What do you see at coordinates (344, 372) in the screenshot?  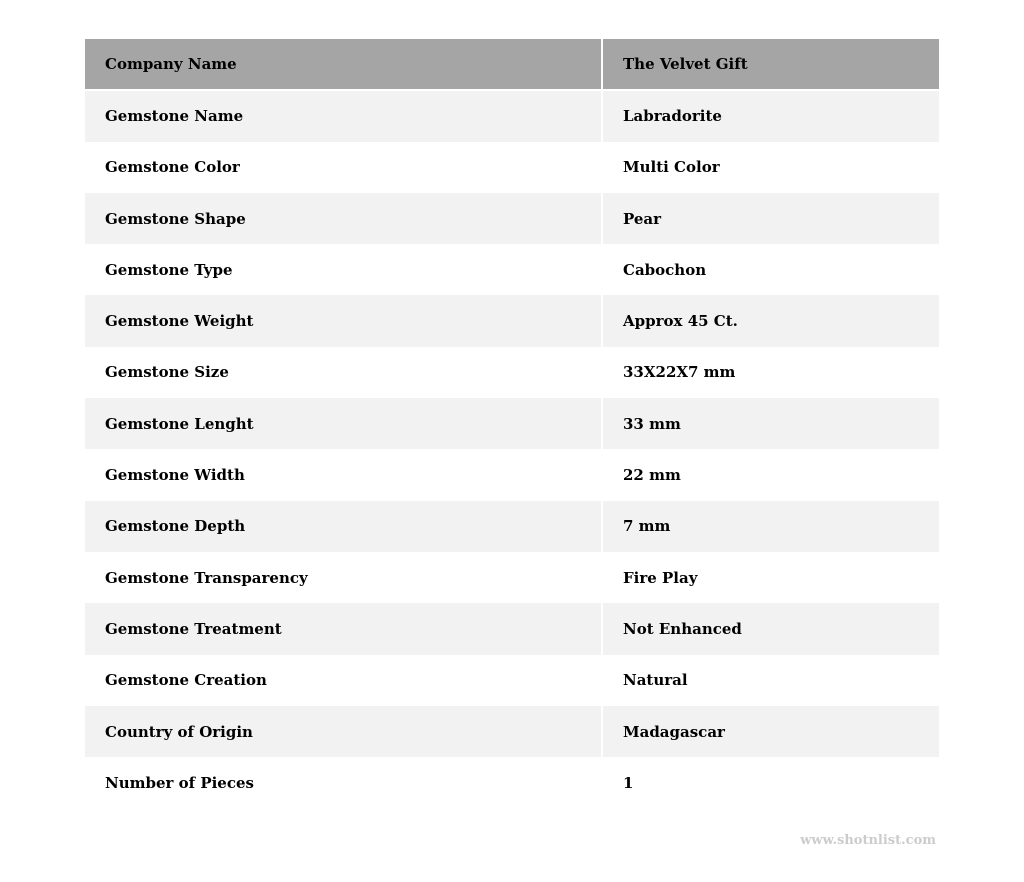 I see `row-key: Gemstone Size` at bounding box center [344, 372].